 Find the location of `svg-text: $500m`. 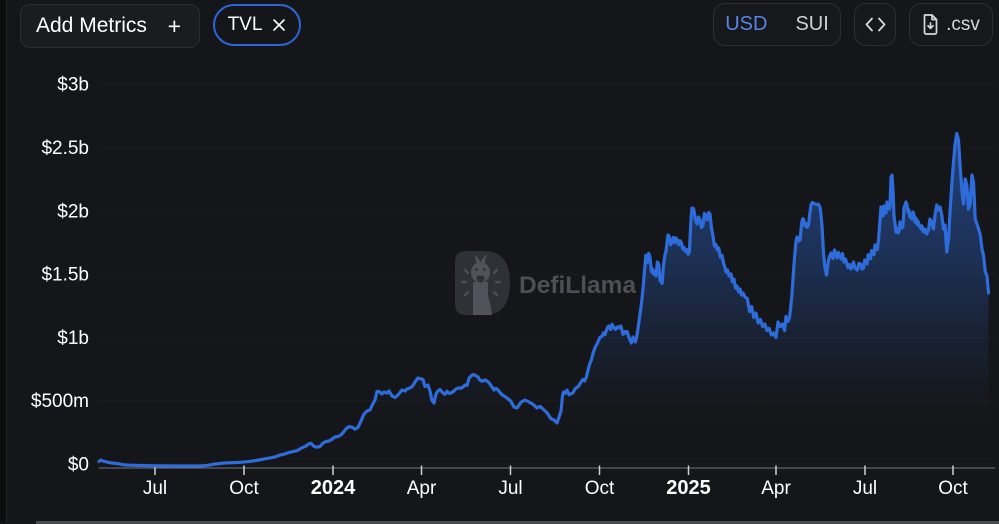

svg-text: $500m is located at coordinates (60, 401).